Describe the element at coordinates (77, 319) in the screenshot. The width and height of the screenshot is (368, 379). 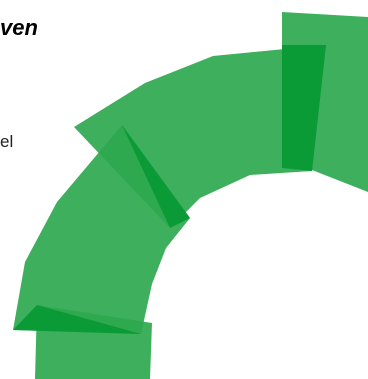
I see `ring-overlap-left` at that location.